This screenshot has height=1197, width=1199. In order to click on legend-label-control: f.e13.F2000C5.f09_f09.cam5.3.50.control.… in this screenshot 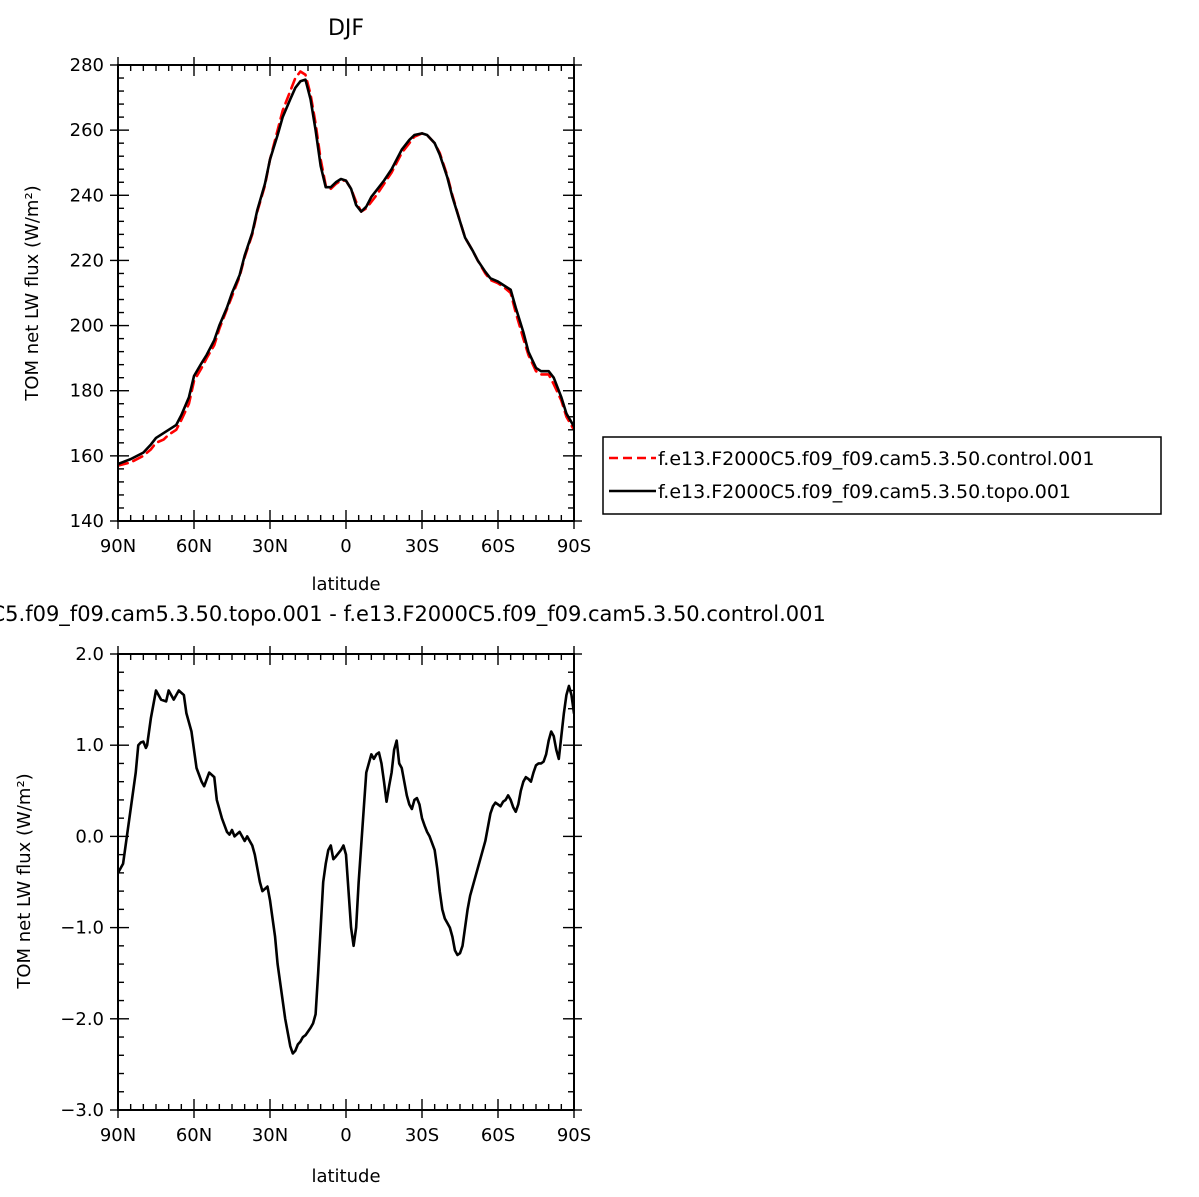, I will do `click(876, 459)`.